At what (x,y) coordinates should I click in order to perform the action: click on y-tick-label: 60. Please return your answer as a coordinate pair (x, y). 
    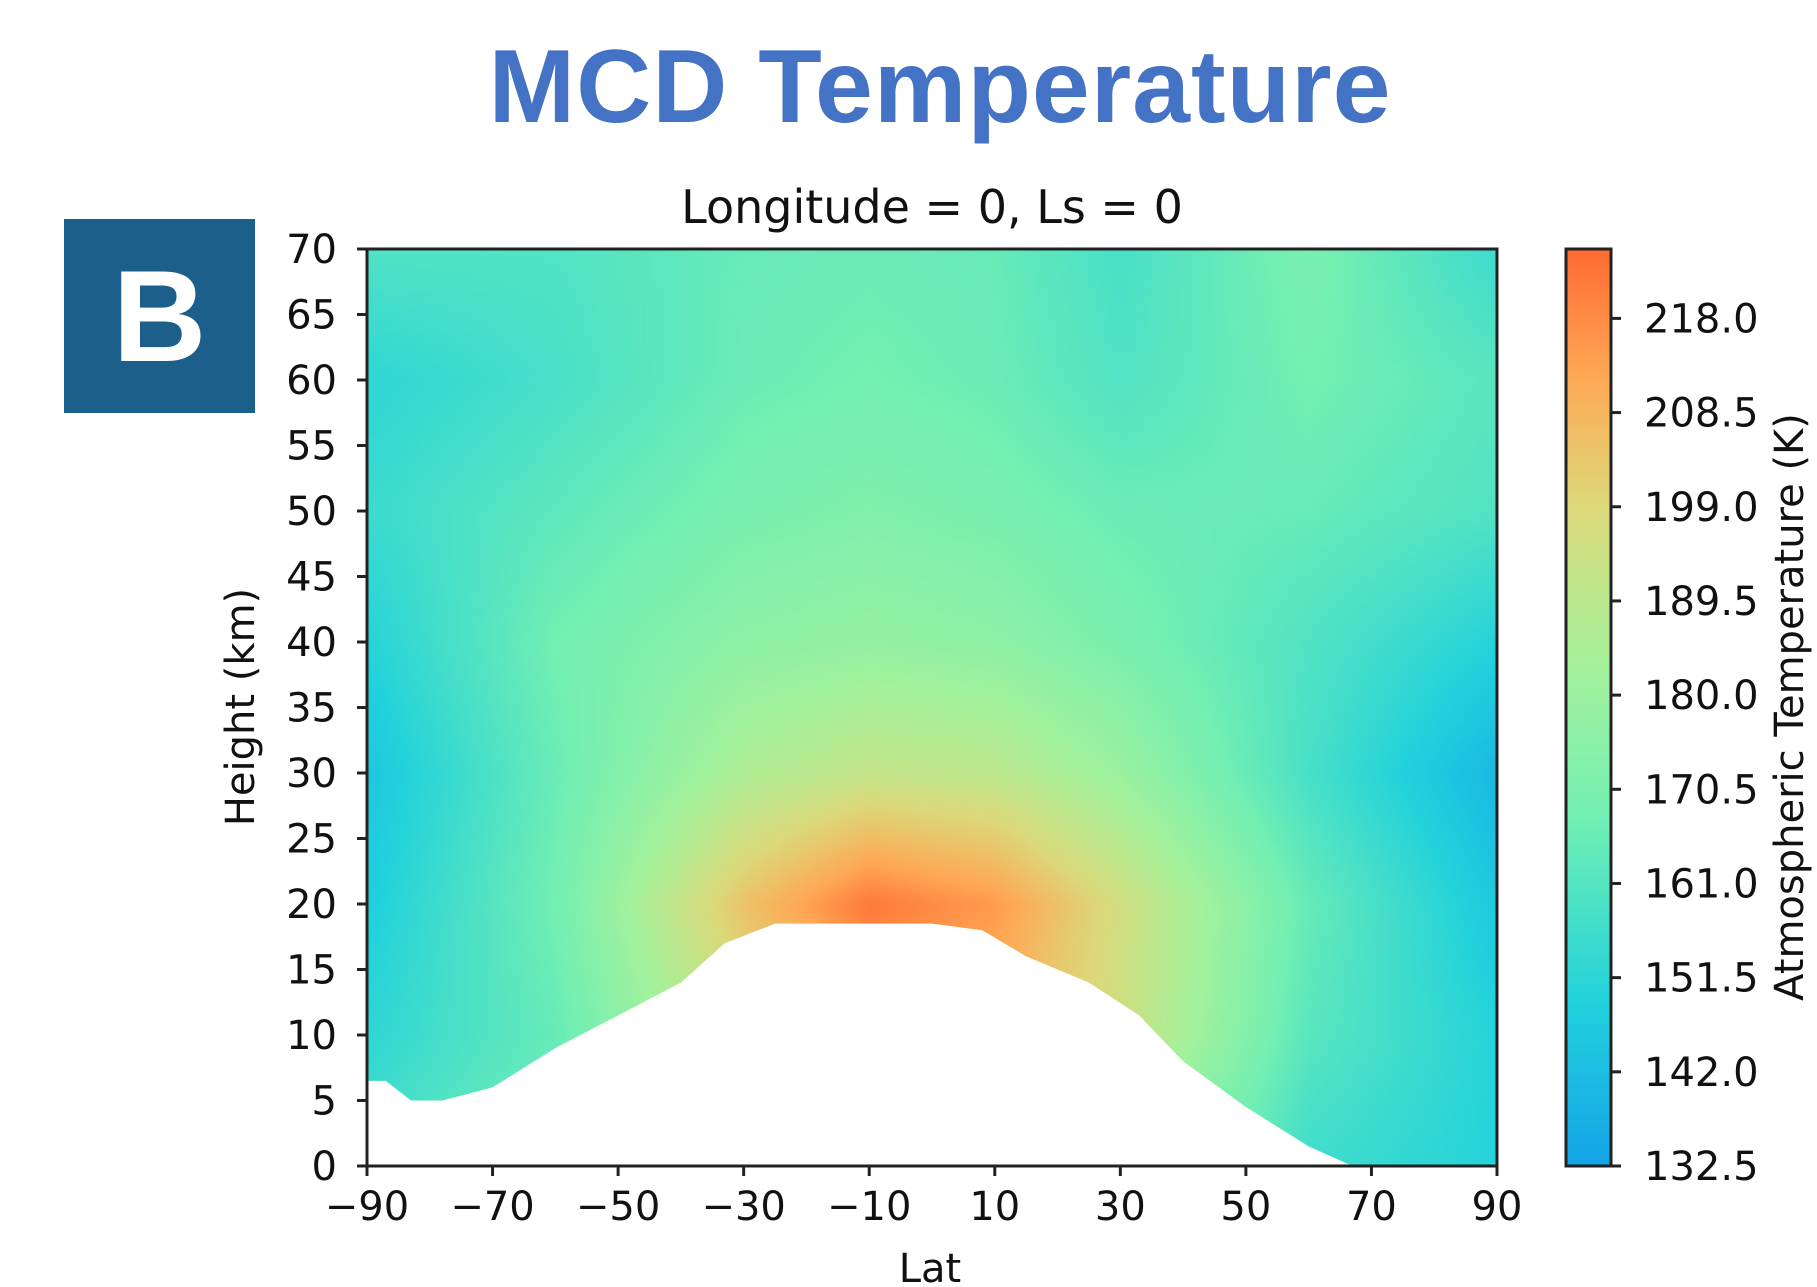
    Looking at the image, I should click on (311, 381).